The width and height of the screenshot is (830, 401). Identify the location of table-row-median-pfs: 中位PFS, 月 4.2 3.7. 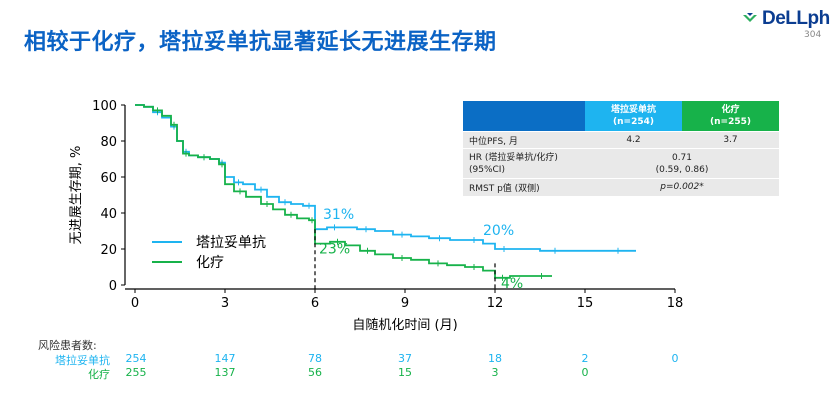
(621, 140).